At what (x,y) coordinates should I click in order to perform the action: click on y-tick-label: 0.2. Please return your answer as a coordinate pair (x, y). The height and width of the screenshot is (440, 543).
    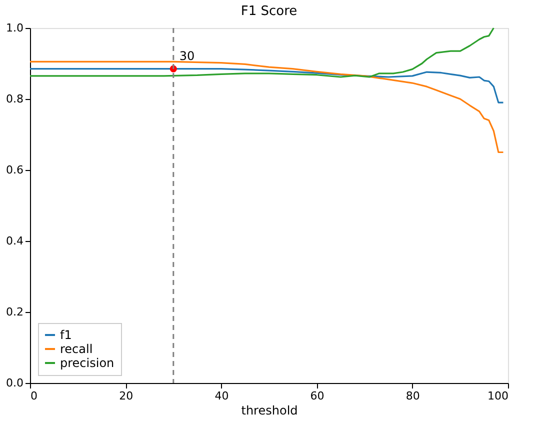
    Looking at the image, I should click on (15, 312).